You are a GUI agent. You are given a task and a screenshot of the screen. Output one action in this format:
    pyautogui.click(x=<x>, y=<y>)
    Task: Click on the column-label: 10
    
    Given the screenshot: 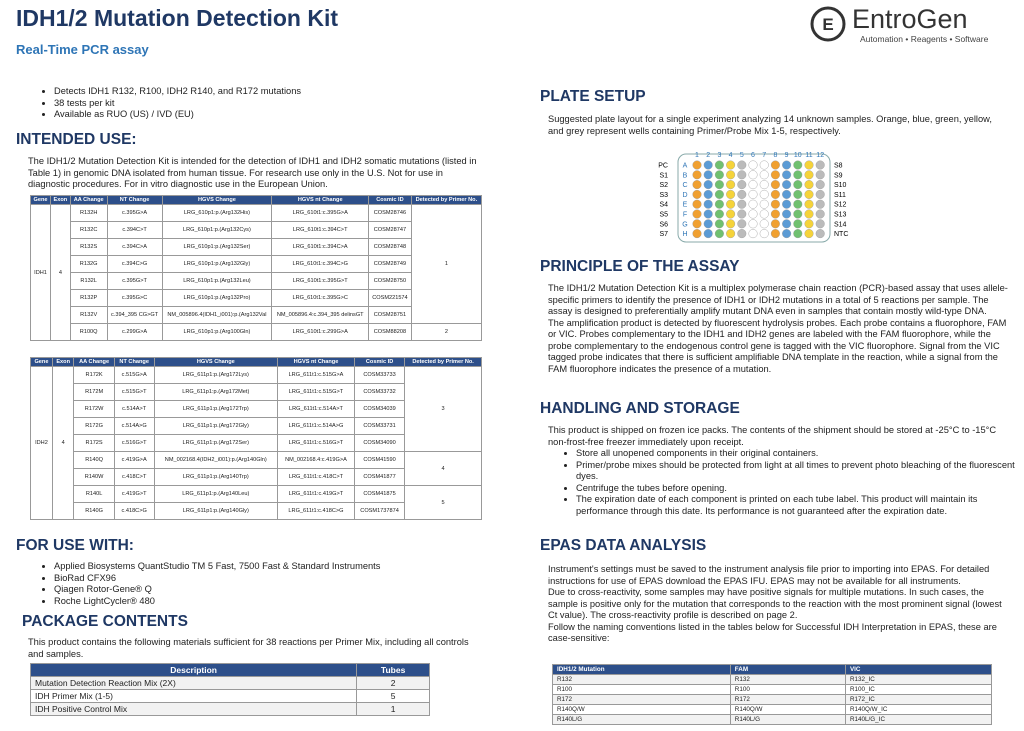 What is the action you would take?
    pyautogui.click(x=798, y=155)
    